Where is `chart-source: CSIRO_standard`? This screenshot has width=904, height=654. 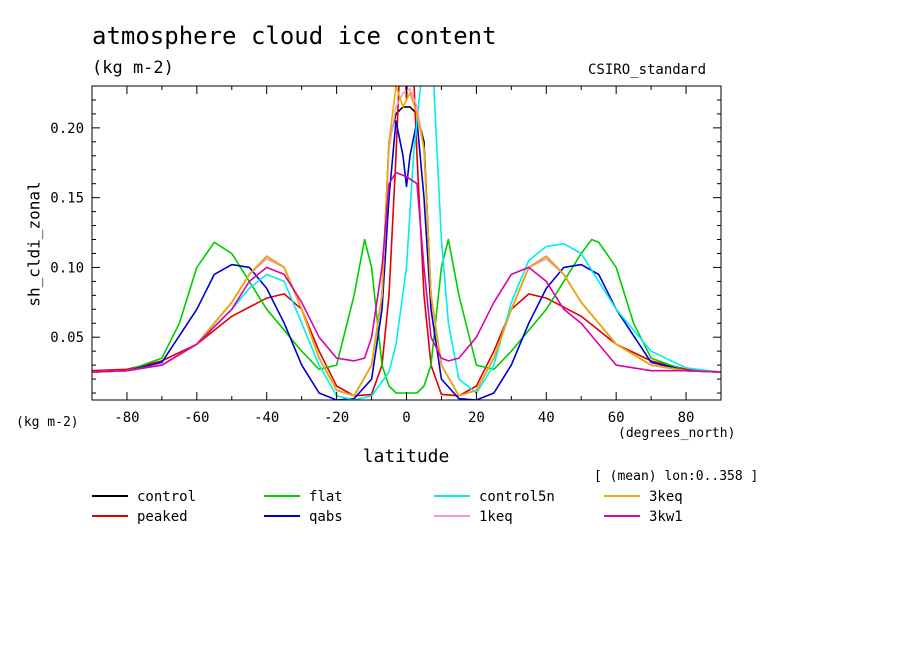 chart-source: CSIRO_standard is located at coordinates (647, 70).